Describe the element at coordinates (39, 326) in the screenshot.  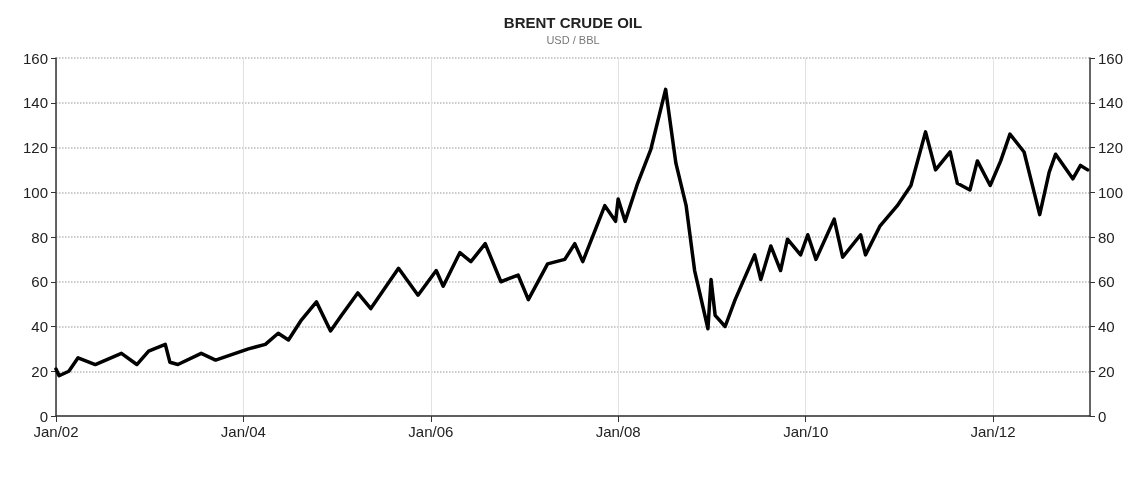
I see `y-tick-label: 40` at that location.